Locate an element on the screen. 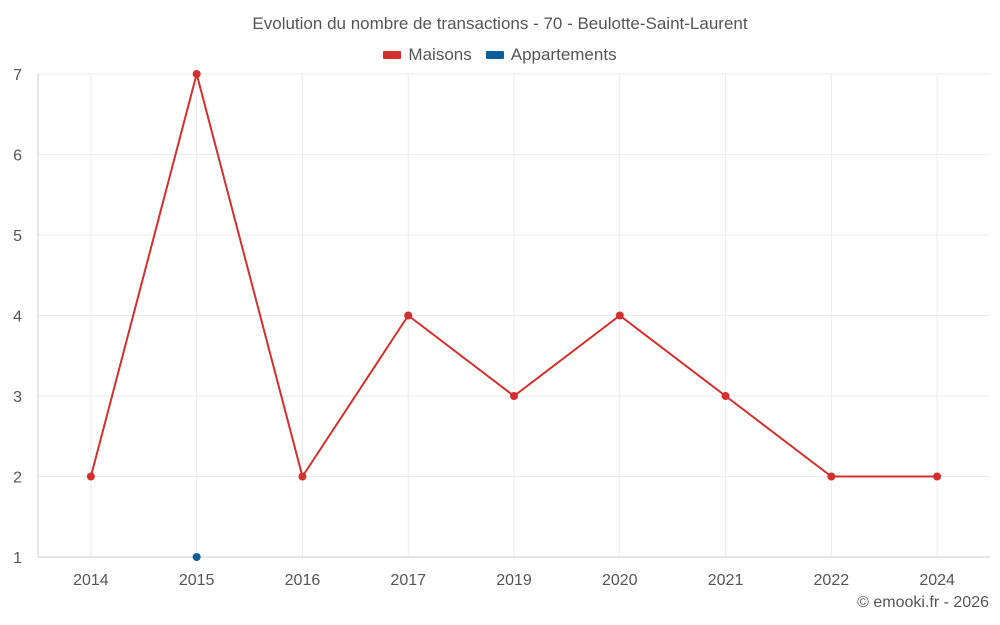 This screenshot has height=625, width=1000. legend-item-maisons: Maisons is located at coordinates (427, 55).